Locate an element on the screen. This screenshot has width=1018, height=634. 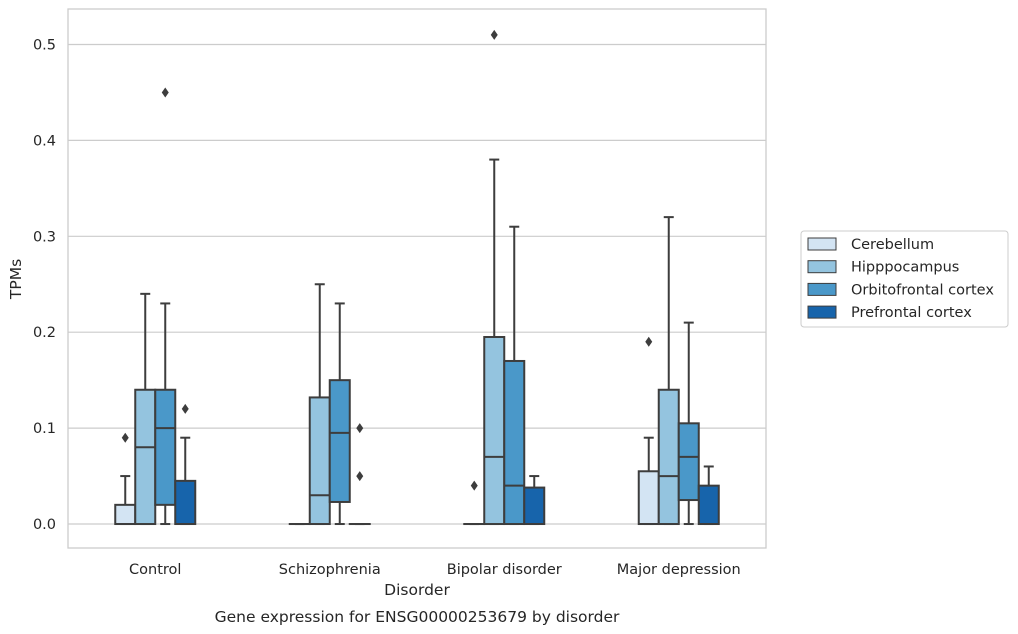
legend-label: Prefrontal cortex is located at coordinates (911, 313).